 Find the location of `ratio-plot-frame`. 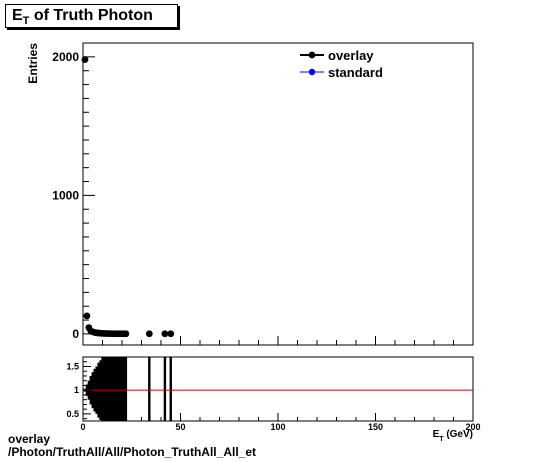

ratio-plot-frame is located at coordinates (278, 389).